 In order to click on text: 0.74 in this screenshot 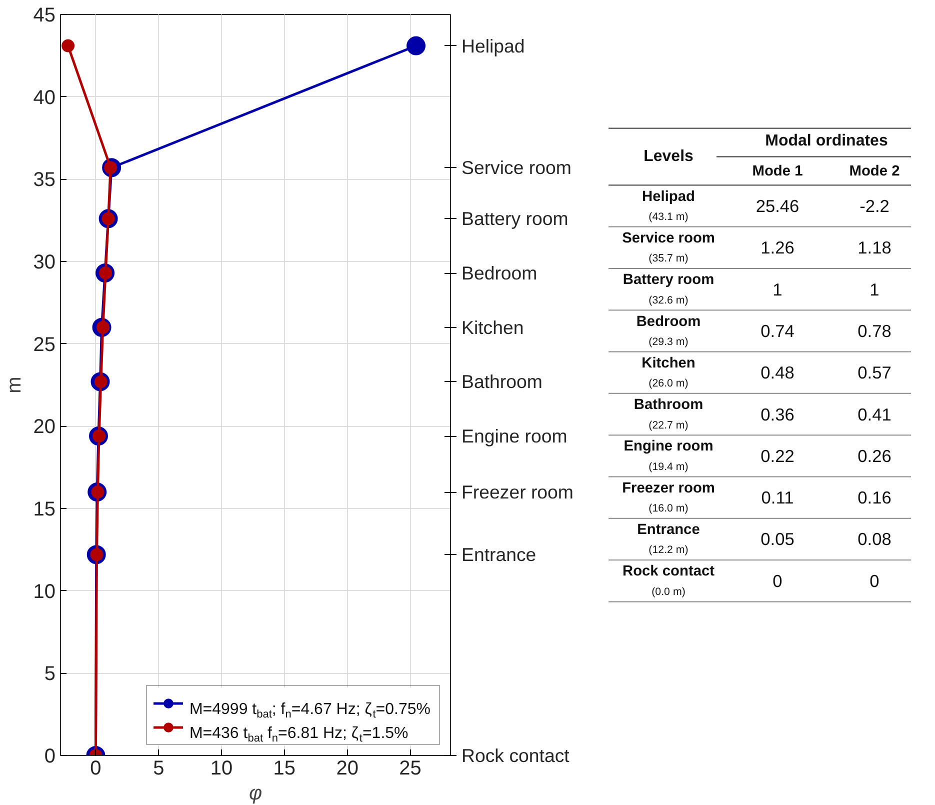, I will do `click(777, 330)`.